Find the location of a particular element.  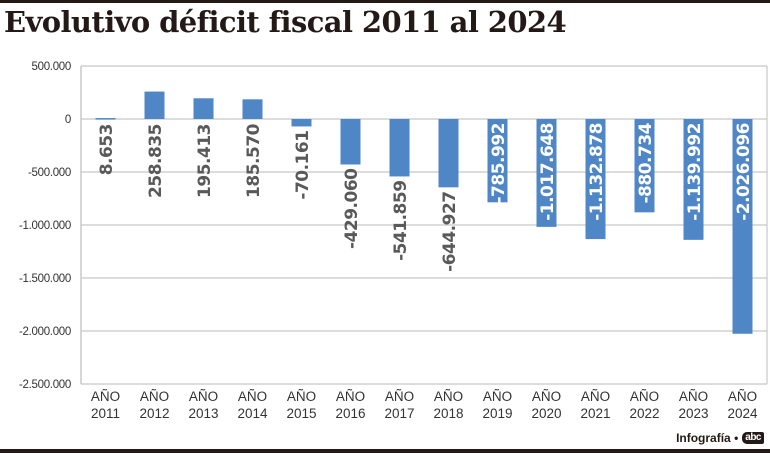

abc-logo-icon: abc is located at coordinates (753, 438).